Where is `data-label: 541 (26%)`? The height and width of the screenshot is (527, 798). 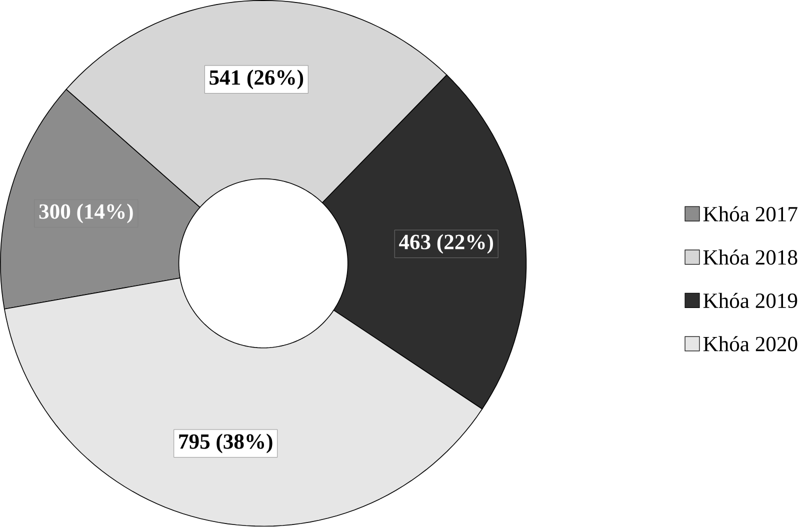
data-label: 541 (26%) is located at coordinates (257, 80).